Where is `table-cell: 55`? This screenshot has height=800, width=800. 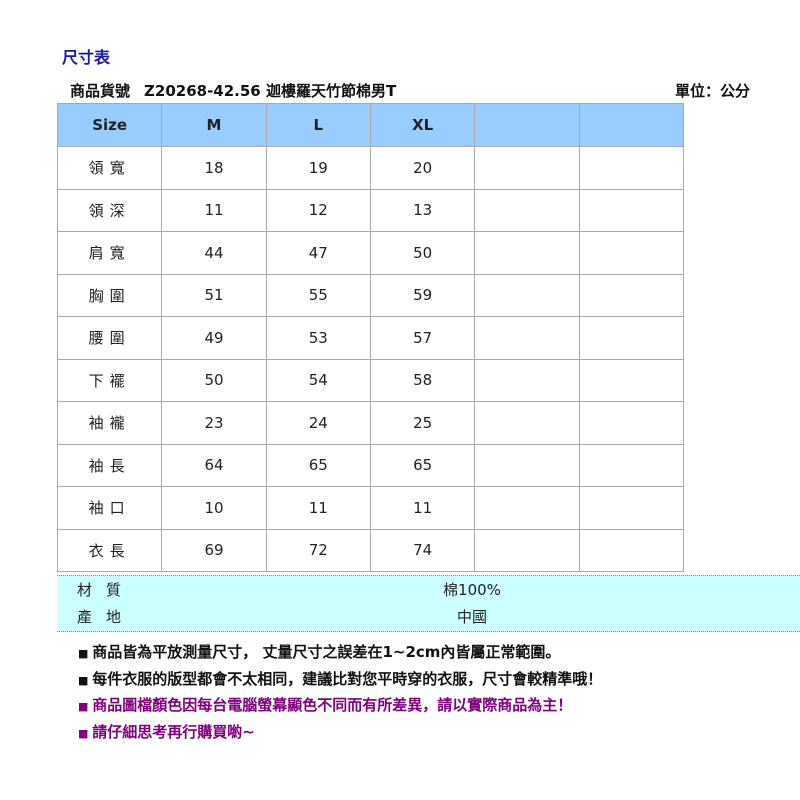
table-cell: 55 is located at coordinates (318, 295).